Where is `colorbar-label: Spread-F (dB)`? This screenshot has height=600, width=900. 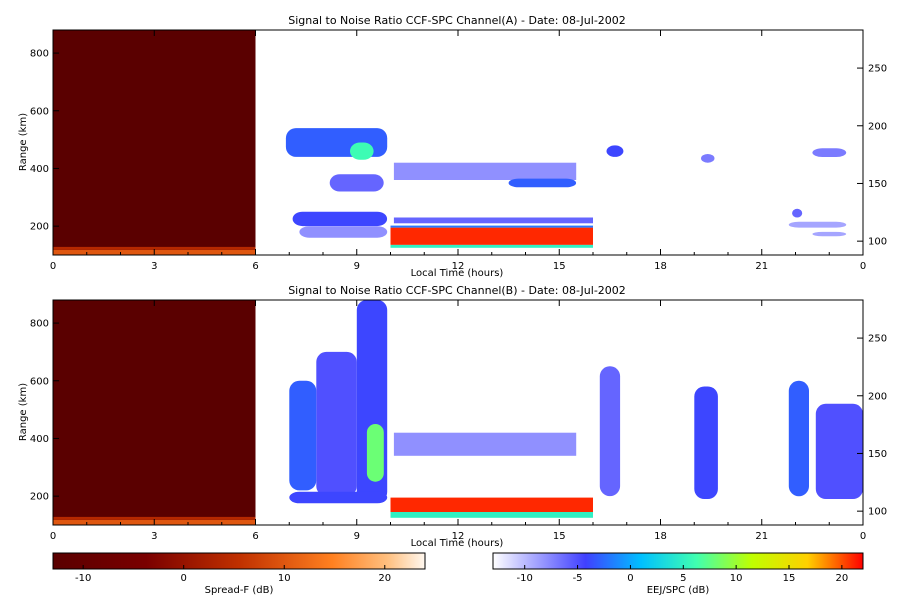
colorbar-label: Spread-F (dB) is located at coordinates (239, 590).